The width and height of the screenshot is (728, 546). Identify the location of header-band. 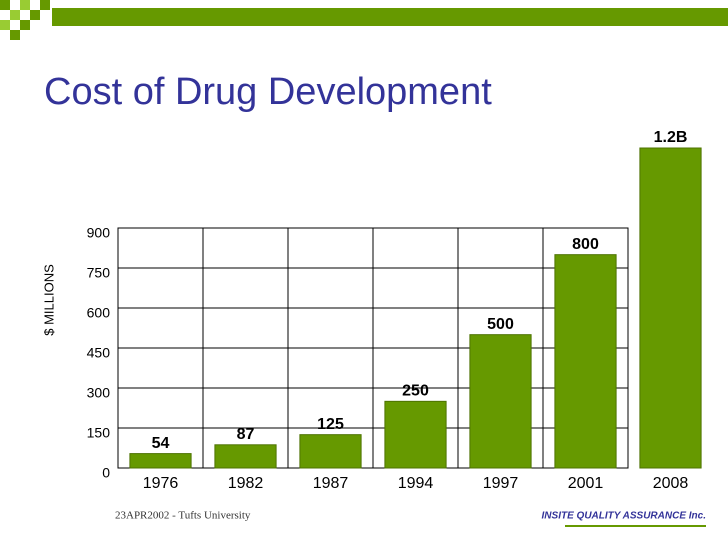
(364, 20).